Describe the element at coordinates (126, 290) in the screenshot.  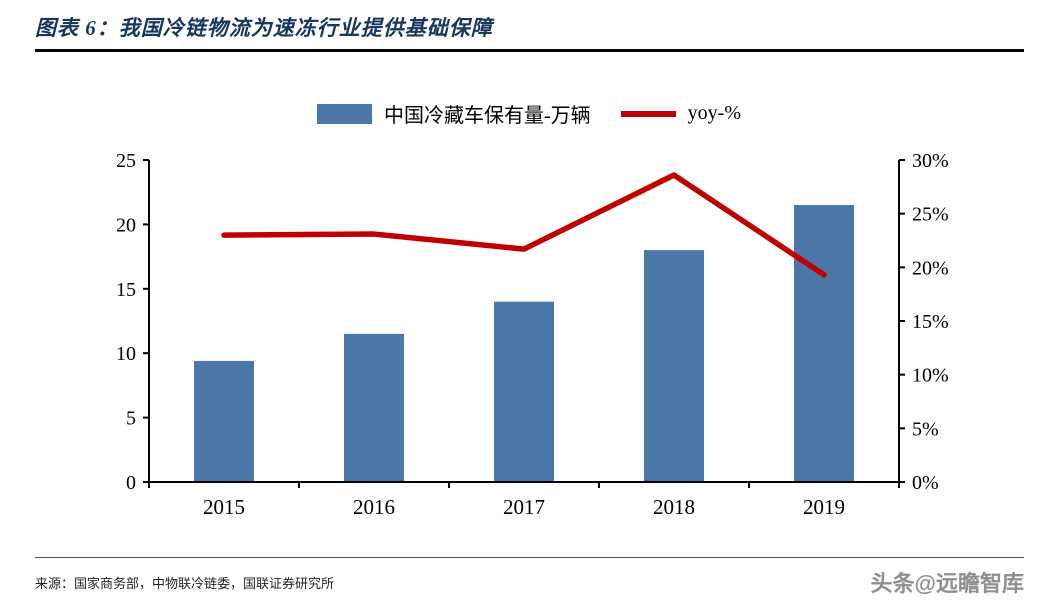
I see `svg-text: 15` at that location.